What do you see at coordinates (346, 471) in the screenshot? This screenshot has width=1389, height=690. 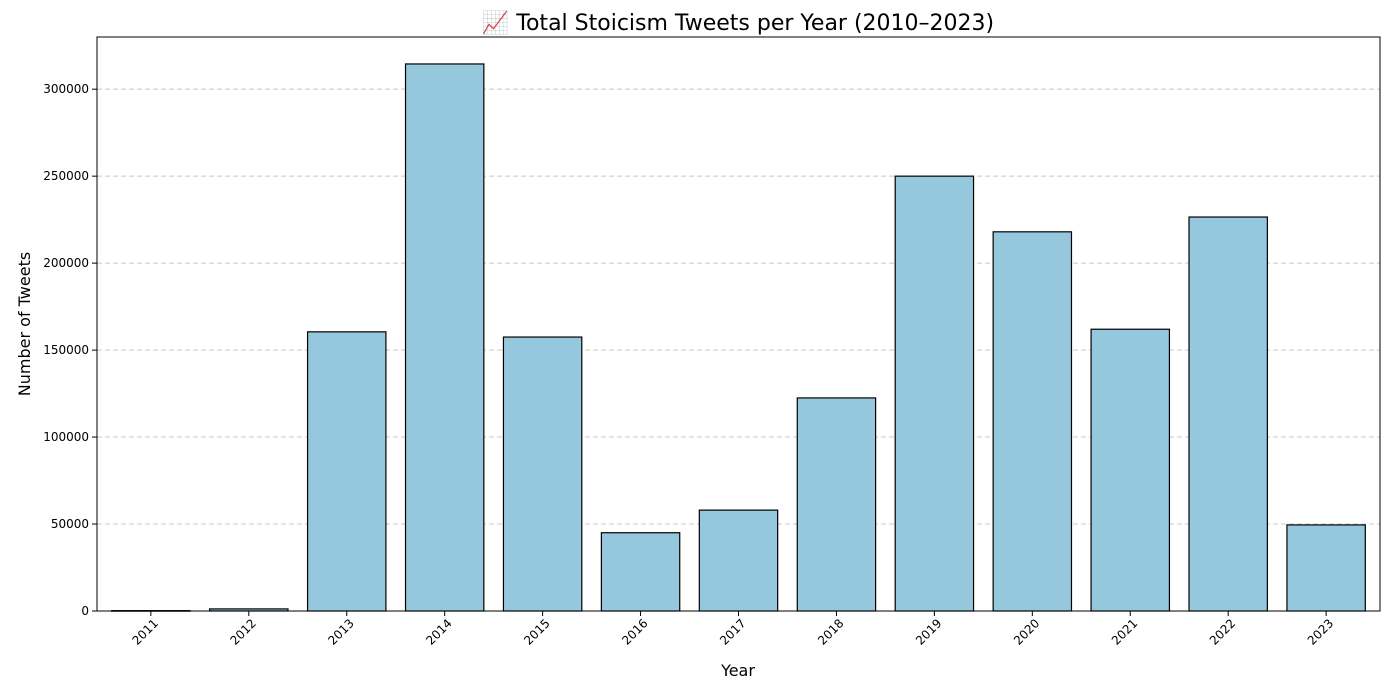 I see `bar-2013` at bounding box center [346, 471].